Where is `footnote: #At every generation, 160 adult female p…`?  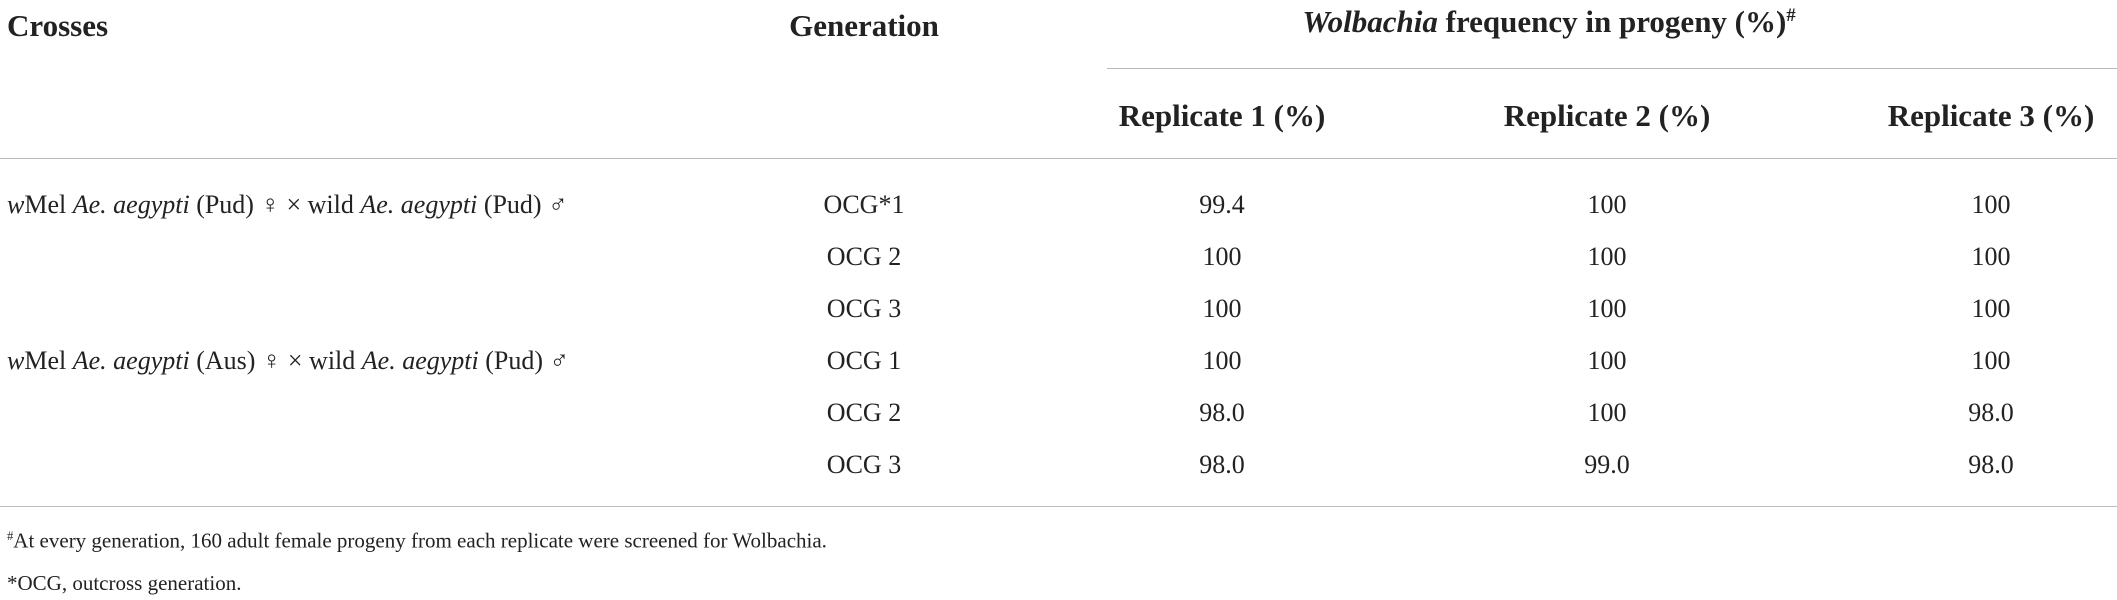
footnote: #At every generation, 160 adult female p… is located at coordinates (417, 541).